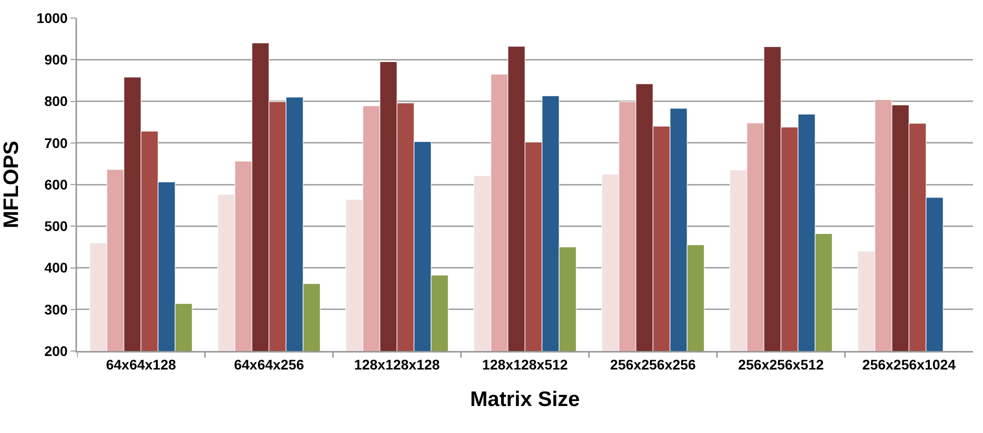  What do you see at coordinates (11, 184) in the screenshot?
I see `y-axis-title: MFLOPS` at bounding box center [11, 184].